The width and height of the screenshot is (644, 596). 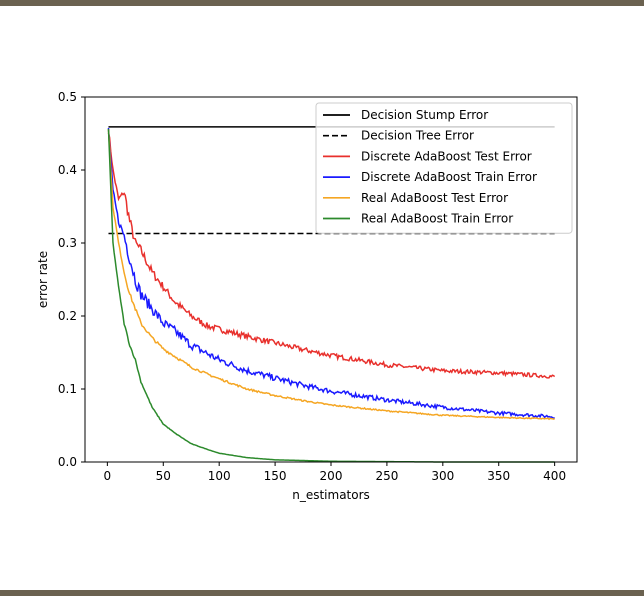 I want to click on x-tick-label: 50, so click(x=163, y=476).